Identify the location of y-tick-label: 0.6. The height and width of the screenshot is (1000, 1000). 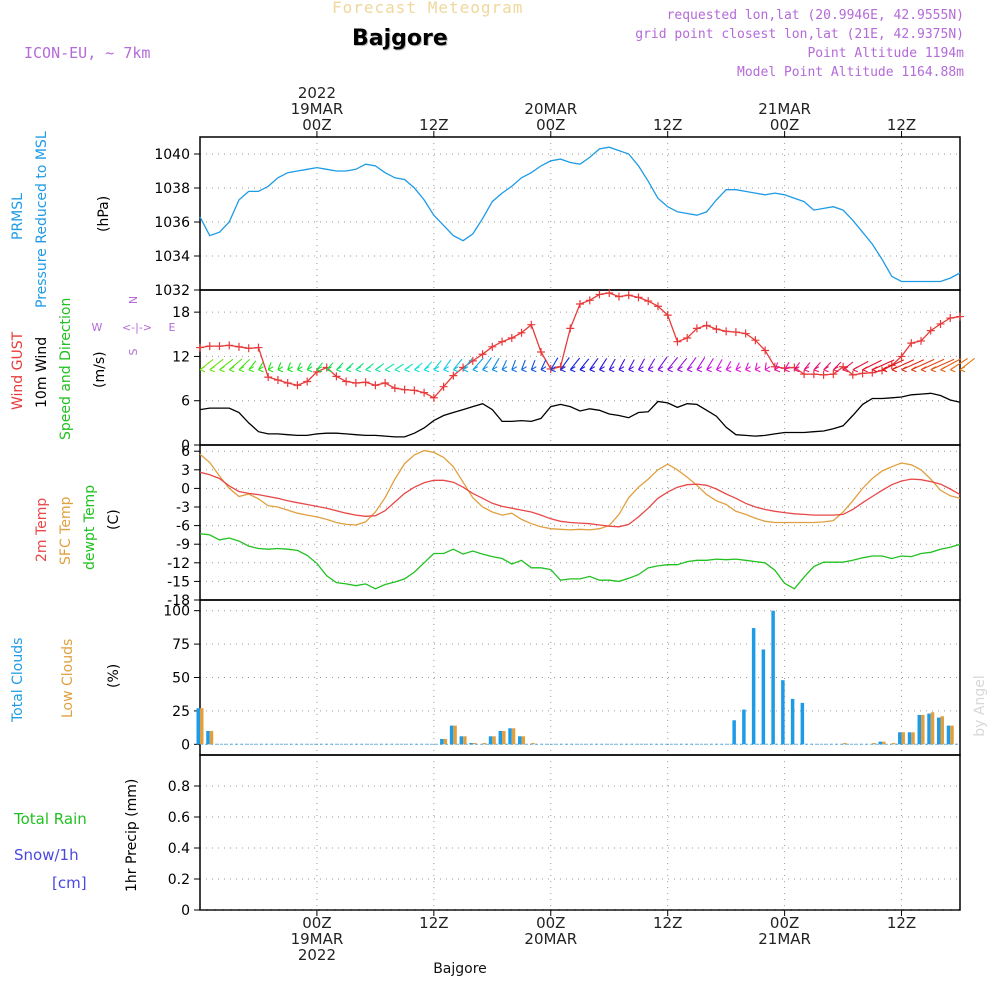
(179, 818).